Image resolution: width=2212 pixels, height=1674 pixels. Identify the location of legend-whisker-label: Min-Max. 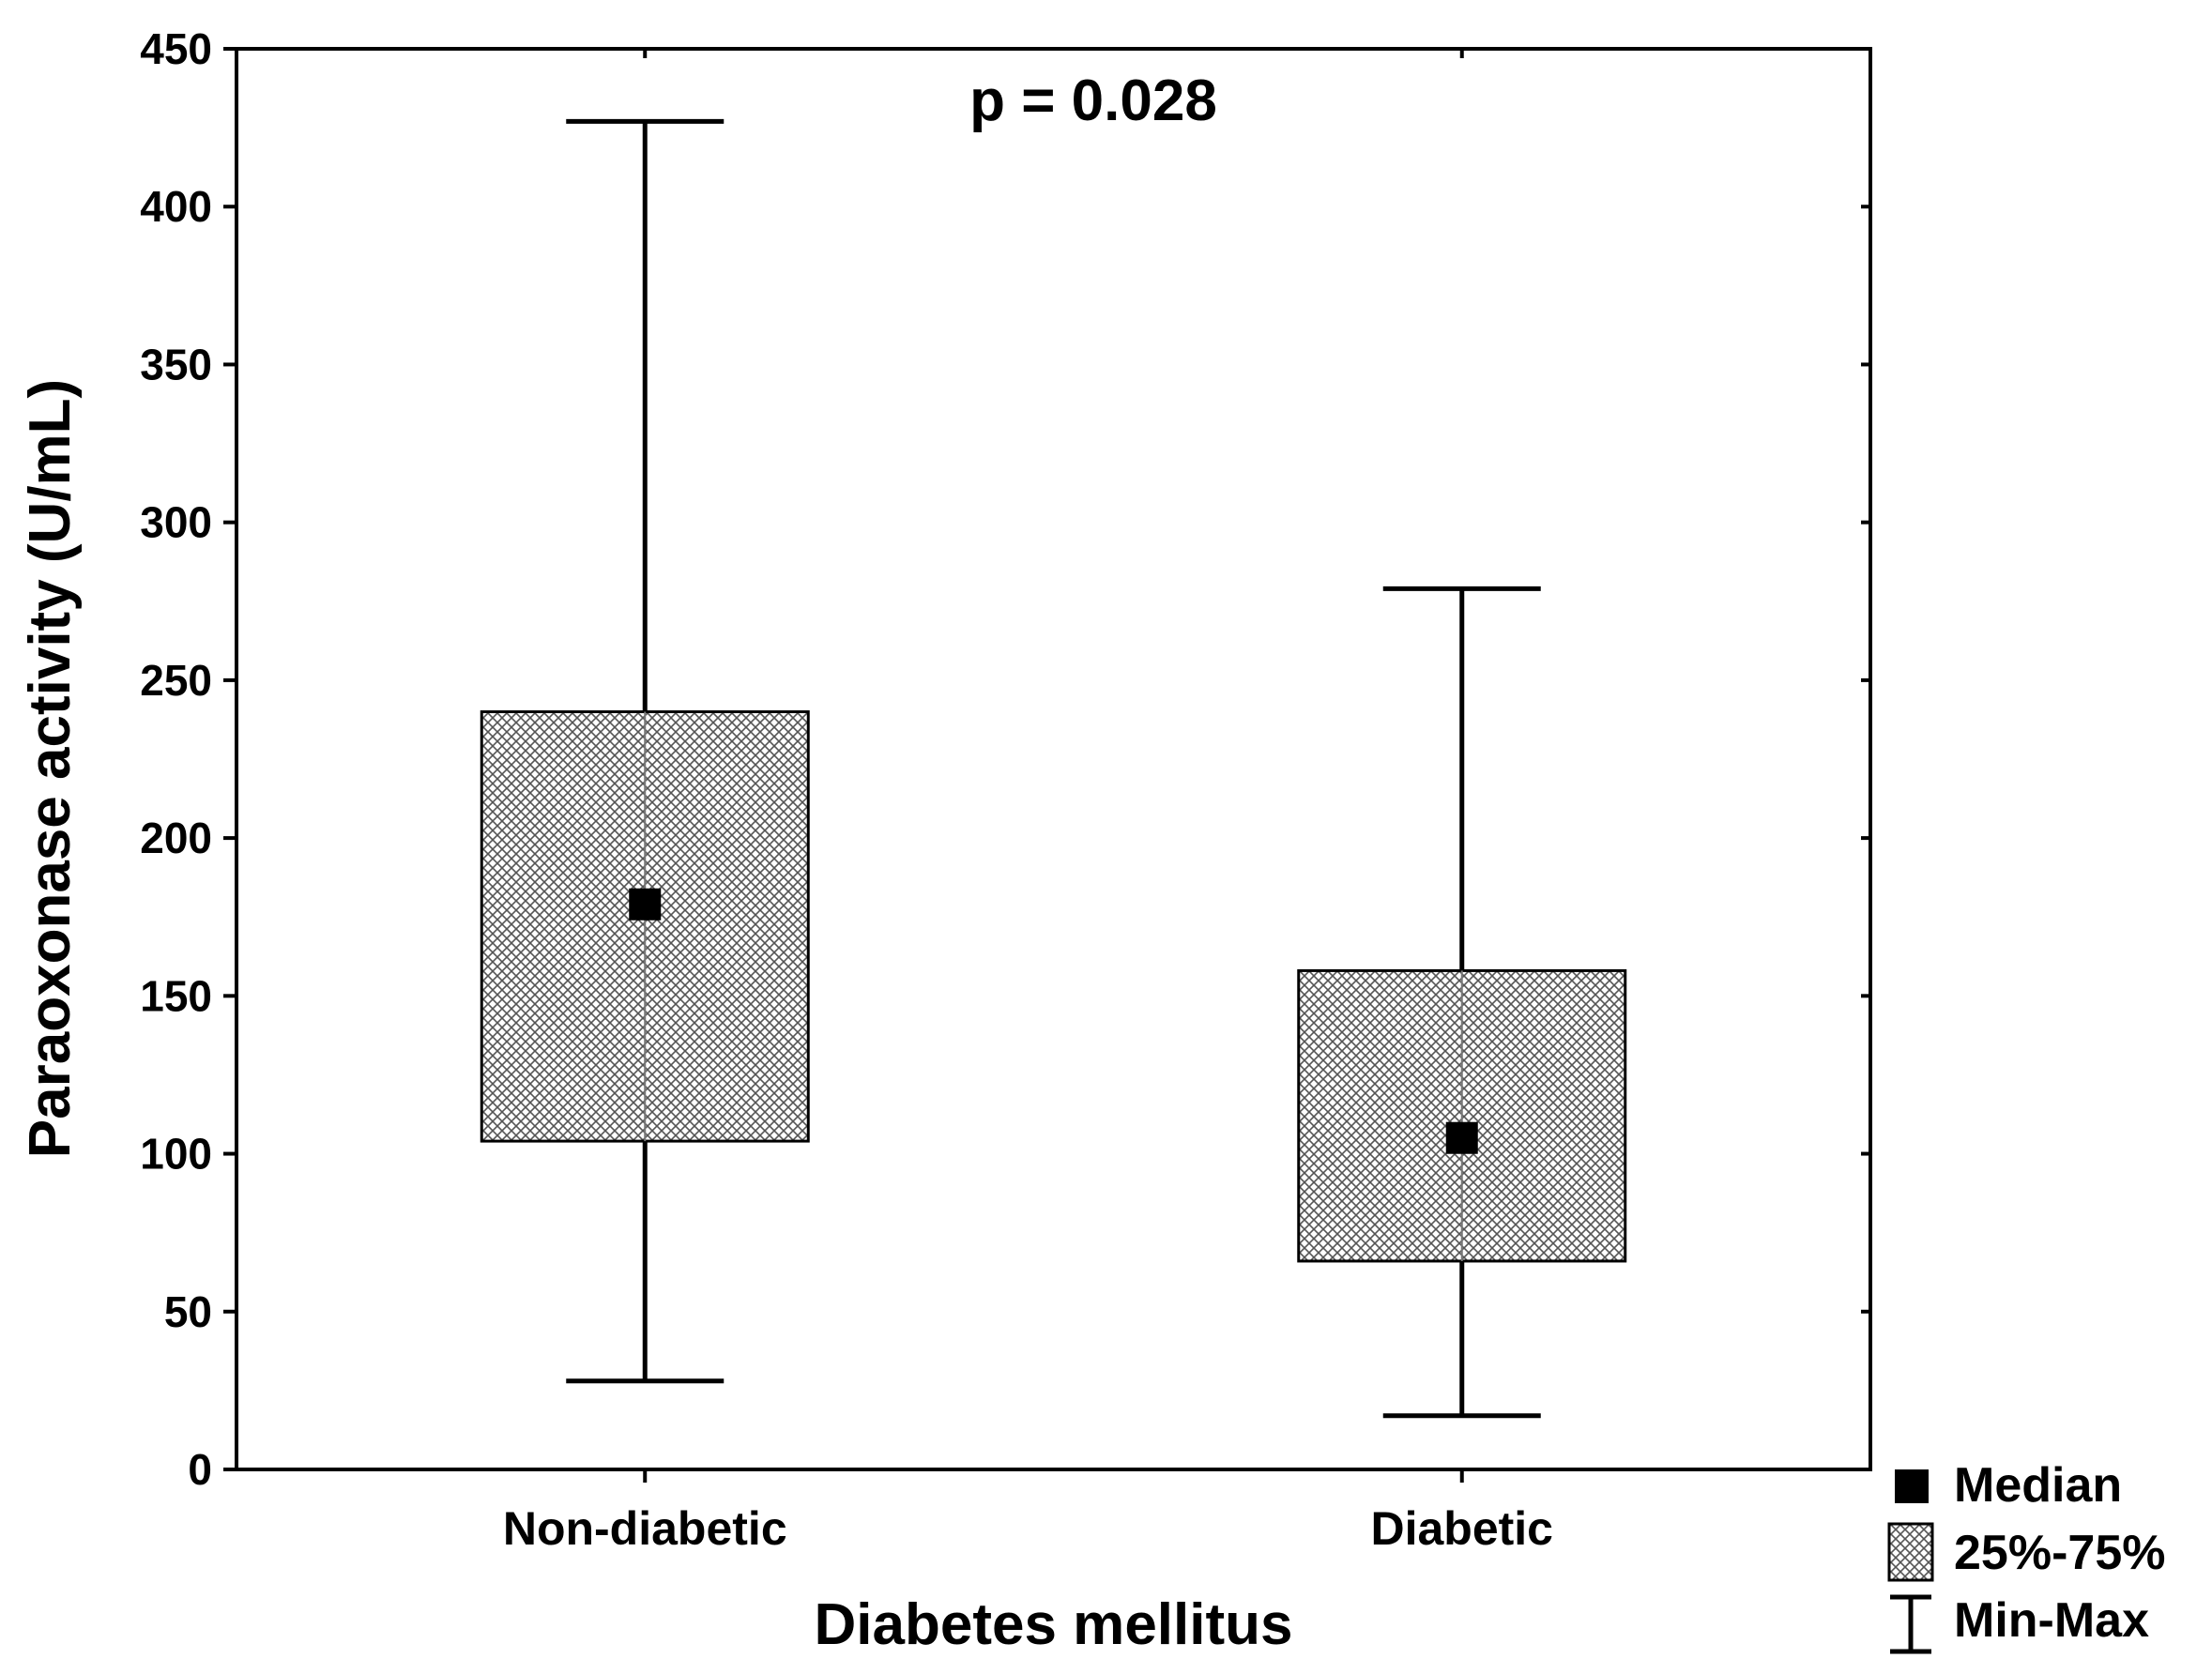
(2051, 1620).